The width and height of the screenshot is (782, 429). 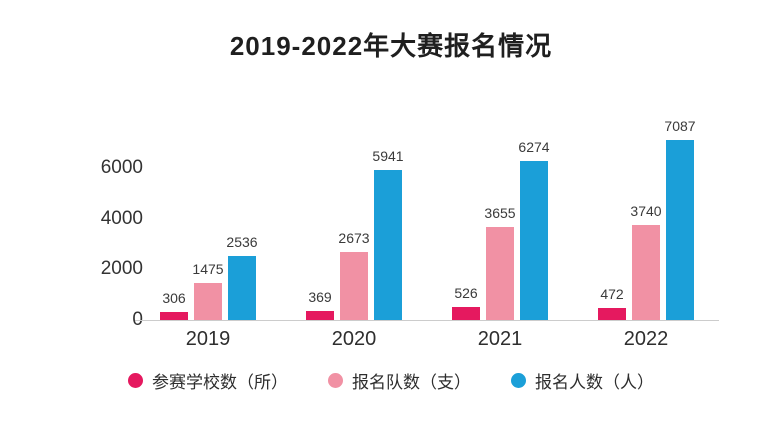 What do you see at coordinates (121, 269) in the screenshot?
I see `y-axis-tick: 2000` at bounding box center [121, 269].